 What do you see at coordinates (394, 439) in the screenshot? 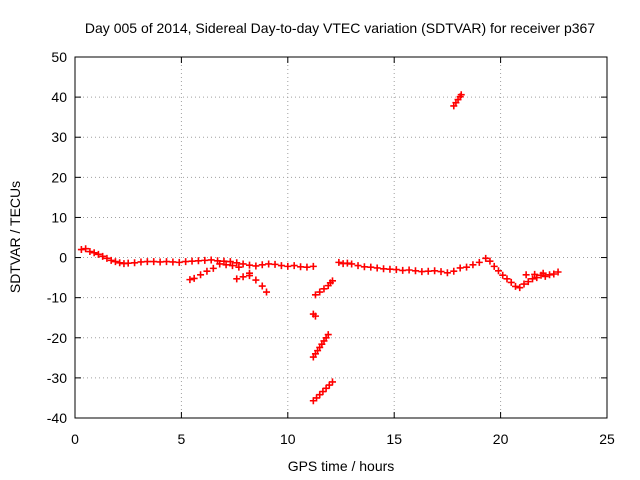
I see `x-tick-label: 15` at bounding box center [394, 439].